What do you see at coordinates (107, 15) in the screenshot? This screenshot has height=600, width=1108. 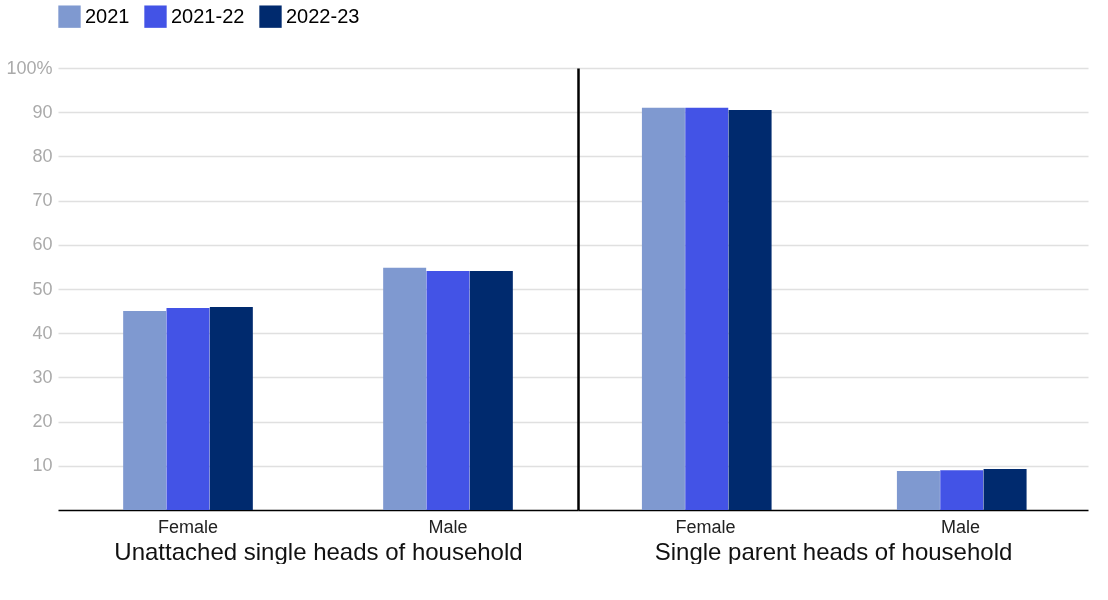 I see `legend-label: 2021` at bounding box center [107, 15].